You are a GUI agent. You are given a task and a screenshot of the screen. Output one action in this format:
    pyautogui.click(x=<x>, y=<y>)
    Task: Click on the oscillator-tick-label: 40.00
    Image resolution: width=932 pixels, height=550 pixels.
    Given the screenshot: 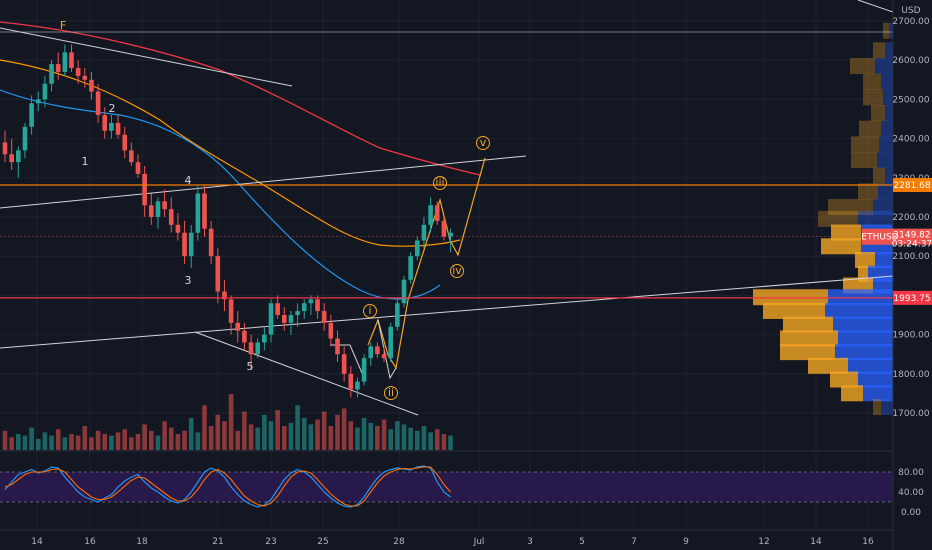 What is the action you would take?
    pyautogui.click(x=911, y=493)
    